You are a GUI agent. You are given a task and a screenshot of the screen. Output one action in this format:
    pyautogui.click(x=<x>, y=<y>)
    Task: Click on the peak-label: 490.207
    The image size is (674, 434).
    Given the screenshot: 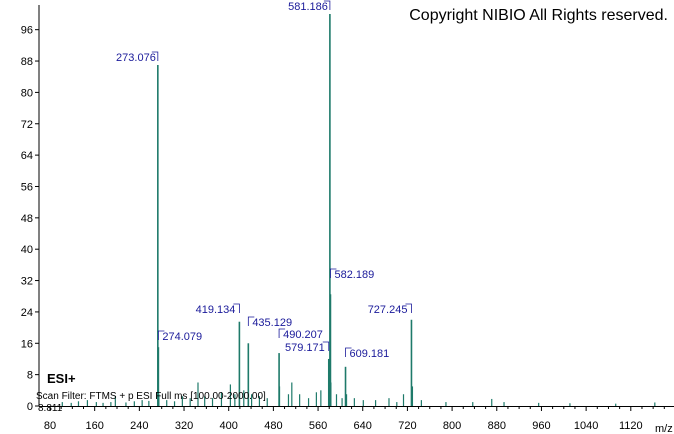 What is the action you would take?
    pyautogui.click(x=303, y=335)
    